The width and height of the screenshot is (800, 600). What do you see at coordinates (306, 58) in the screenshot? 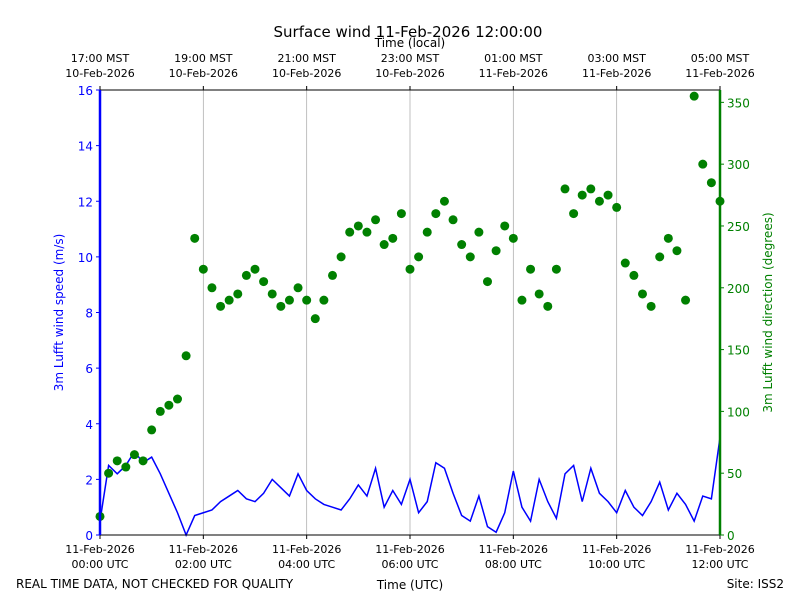
I see `top-tick-label: 21:00 MST` at bounding box center [306, 58].